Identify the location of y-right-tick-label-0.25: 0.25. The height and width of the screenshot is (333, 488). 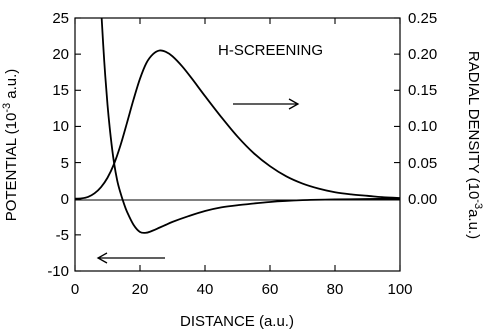
(422, 18).